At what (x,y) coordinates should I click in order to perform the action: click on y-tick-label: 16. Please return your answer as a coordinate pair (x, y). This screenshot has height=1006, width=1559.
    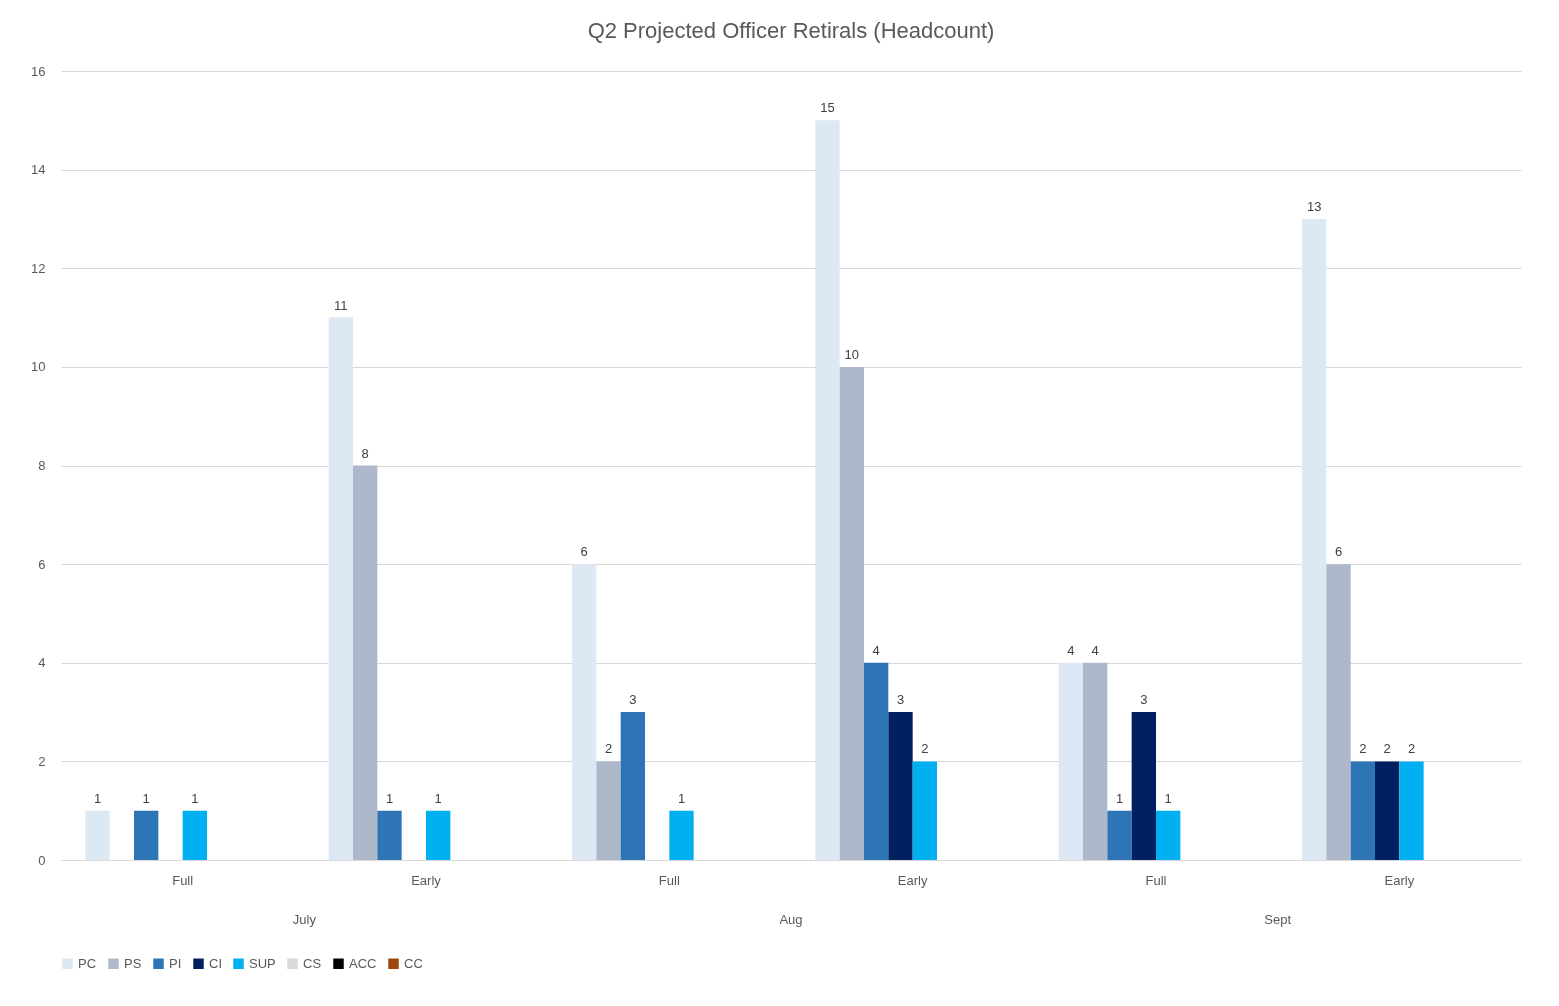
    Looking at the image, I should click on (38, 71).